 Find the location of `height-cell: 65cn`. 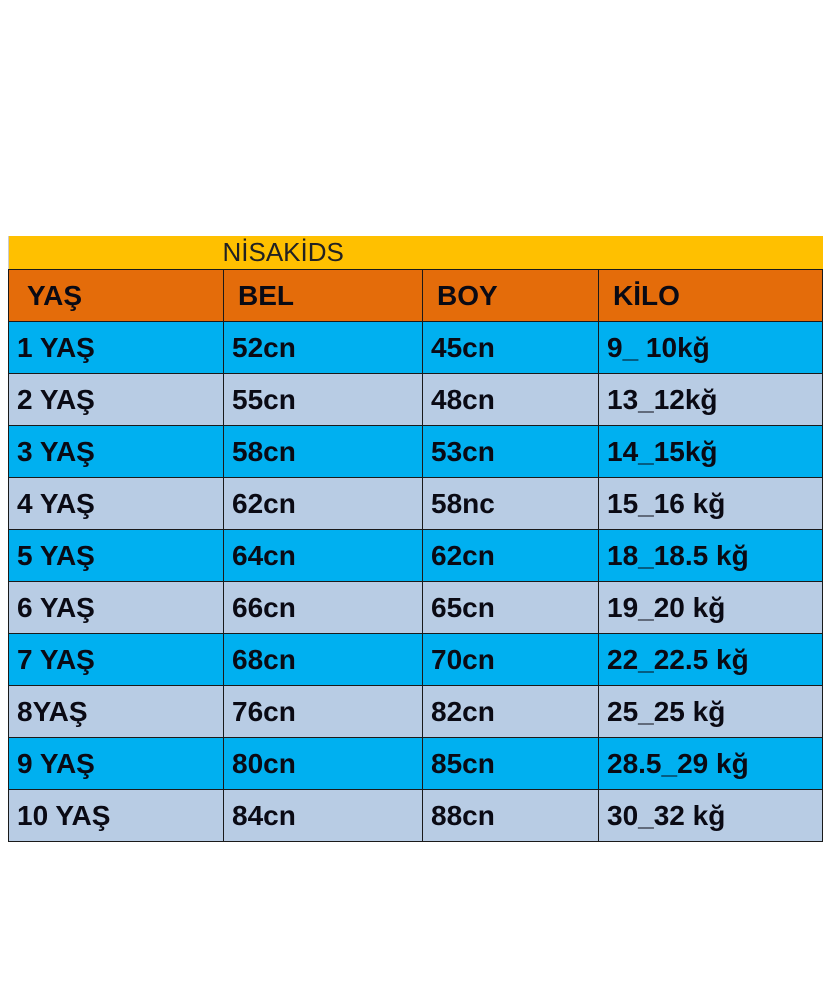

height-cell: 65cn is located at coordinates (510, 607).